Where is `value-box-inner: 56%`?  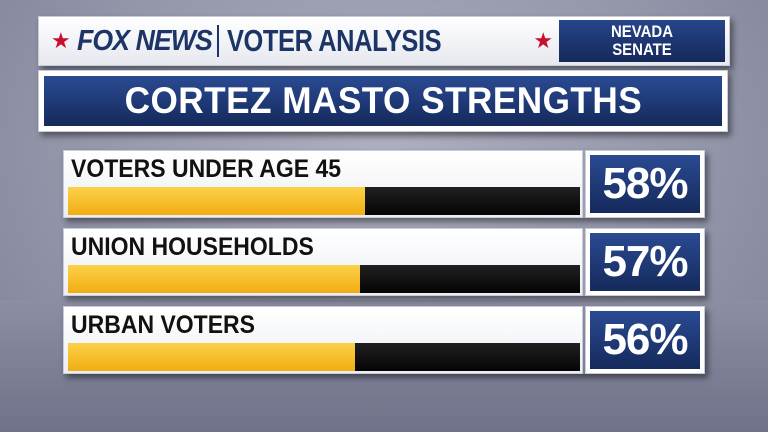
value-box-inner: 56% is located at coordinates (645, 340).